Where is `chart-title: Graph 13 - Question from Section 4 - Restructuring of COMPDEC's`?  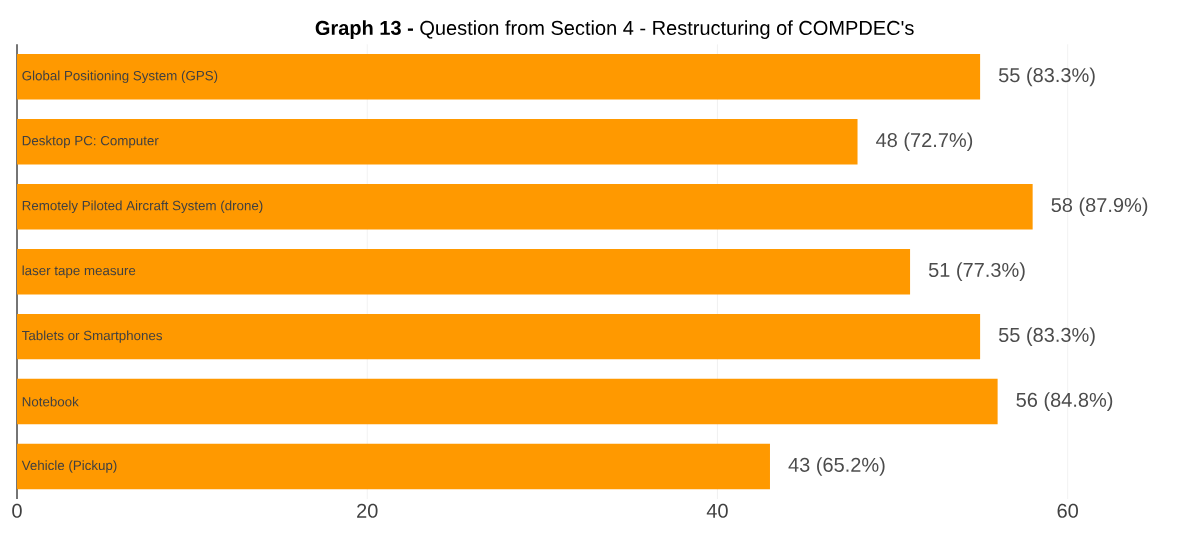 chart-title: Graph 13 - Question from Section 4 - Restructuring of COMPDEC's is located at coordinates (614, 29).